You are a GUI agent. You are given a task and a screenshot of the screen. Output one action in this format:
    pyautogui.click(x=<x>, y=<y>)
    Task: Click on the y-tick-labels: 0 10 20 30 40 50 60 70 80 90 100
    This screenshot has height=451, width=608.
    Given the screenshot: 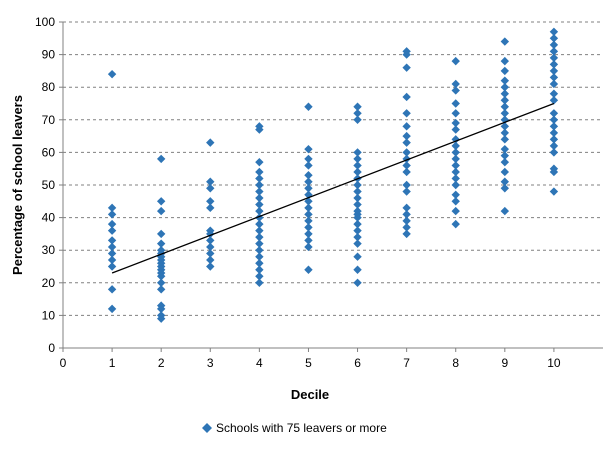 What is the action you would take?
    pyautogui.click(x=45, y=185)
    